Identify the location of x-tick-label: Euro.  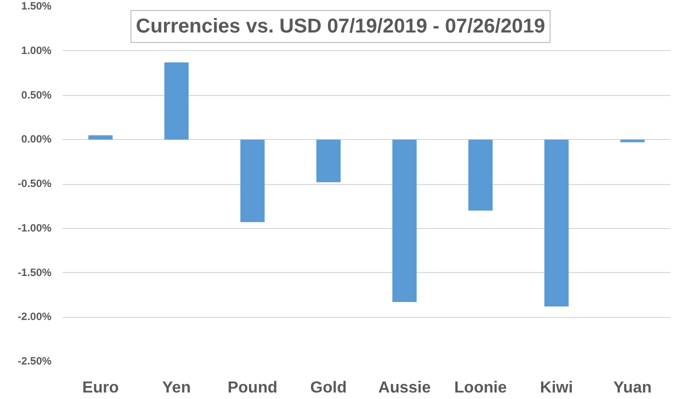
(100, 388).